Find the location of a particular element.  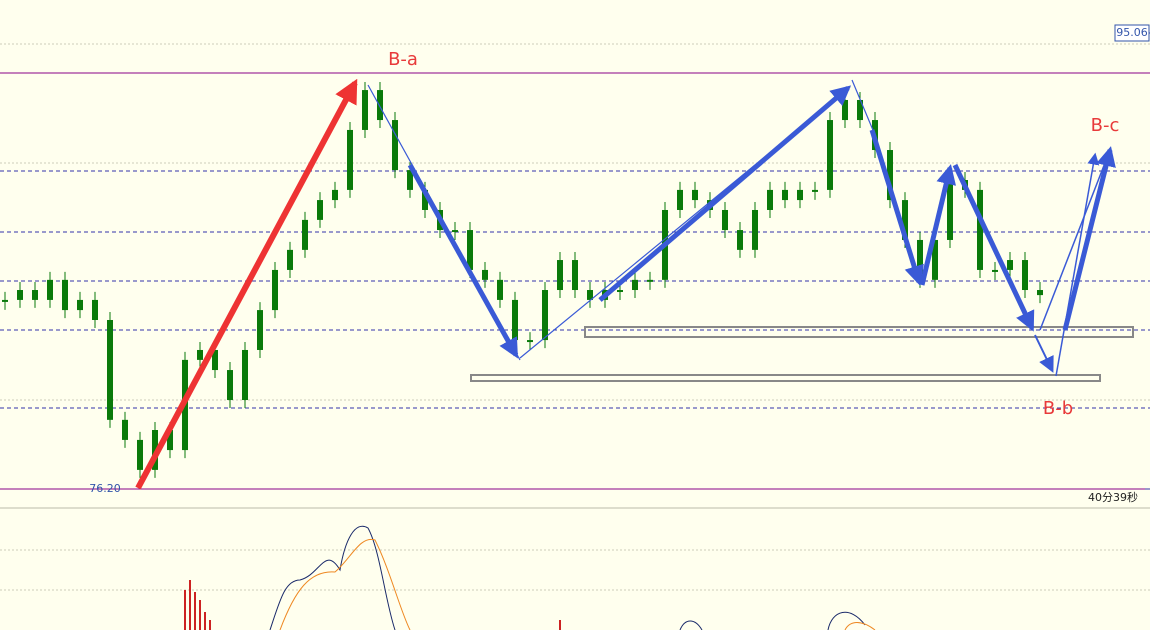

annotation: B-a is located at coordinates (403, 59).